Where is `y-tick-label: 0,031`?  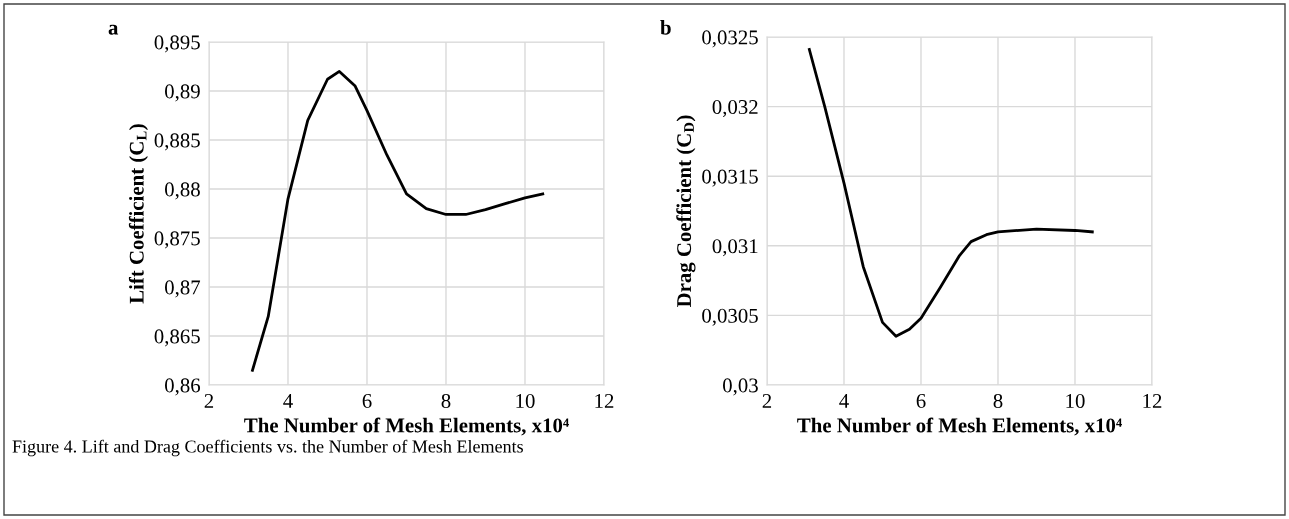 y-tick-label: 0,031 is located at coordinates (735, 248).